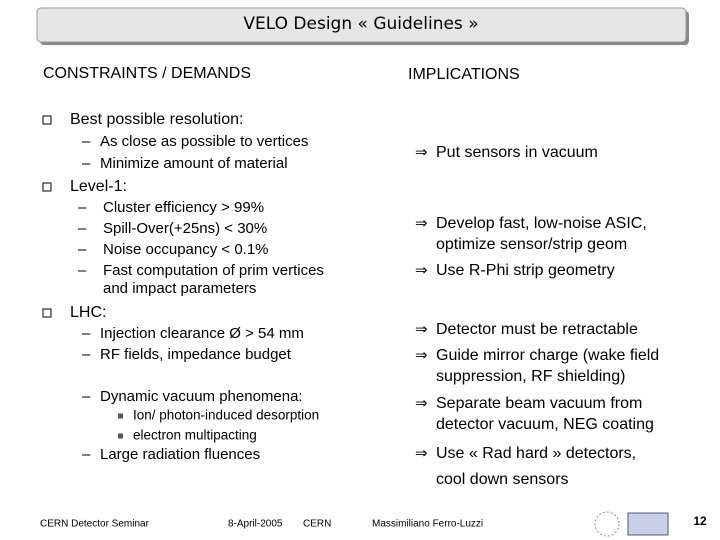 The image size is (720, 540). I want to click on constraint-item: Spill-Over(+25ns) < 30%, so click(185, 228).